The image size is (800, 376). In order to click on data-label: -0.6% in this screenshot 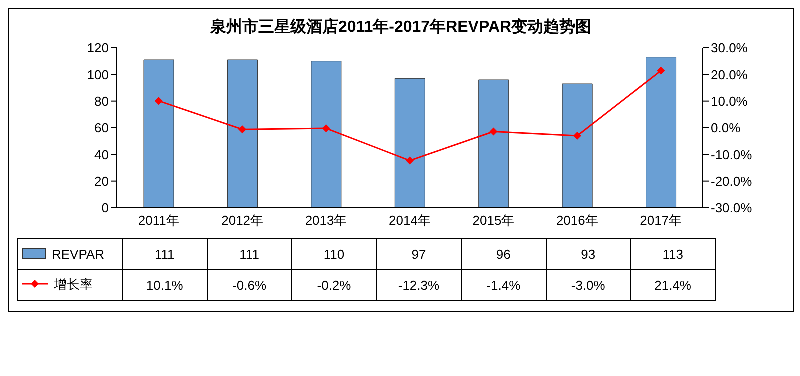, I will do `click(249, 285)`.